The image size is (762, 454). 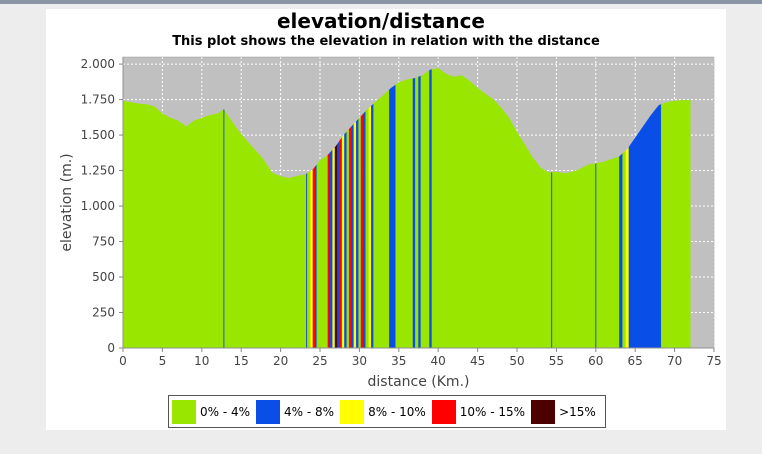 What do you see at coordinates (309, 411) in the screenshot?
I see `legend-label: 4% - 8%` at bounding box center [309, 411].